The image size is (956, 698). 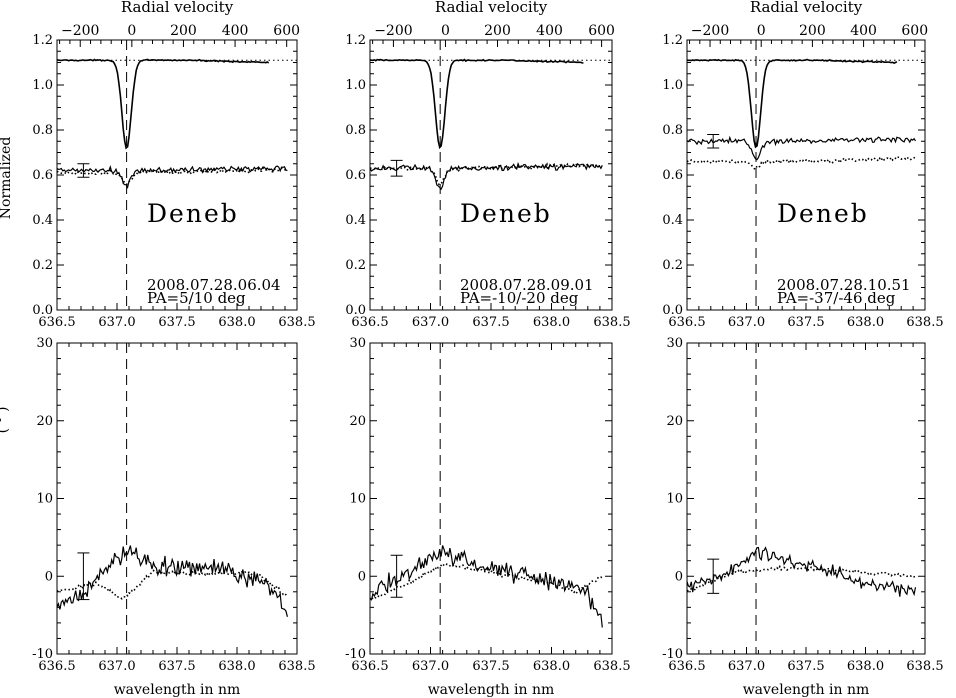 What do you see at coordinates (172, 176) in the screenshot?
I see `series-dotted-polarized` at bounding box center [172, 176].